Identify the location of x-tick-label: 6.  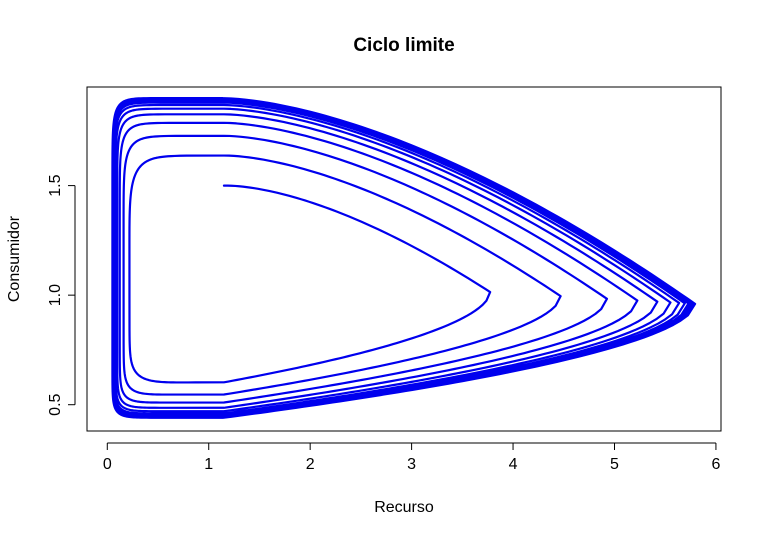
(715, 464).